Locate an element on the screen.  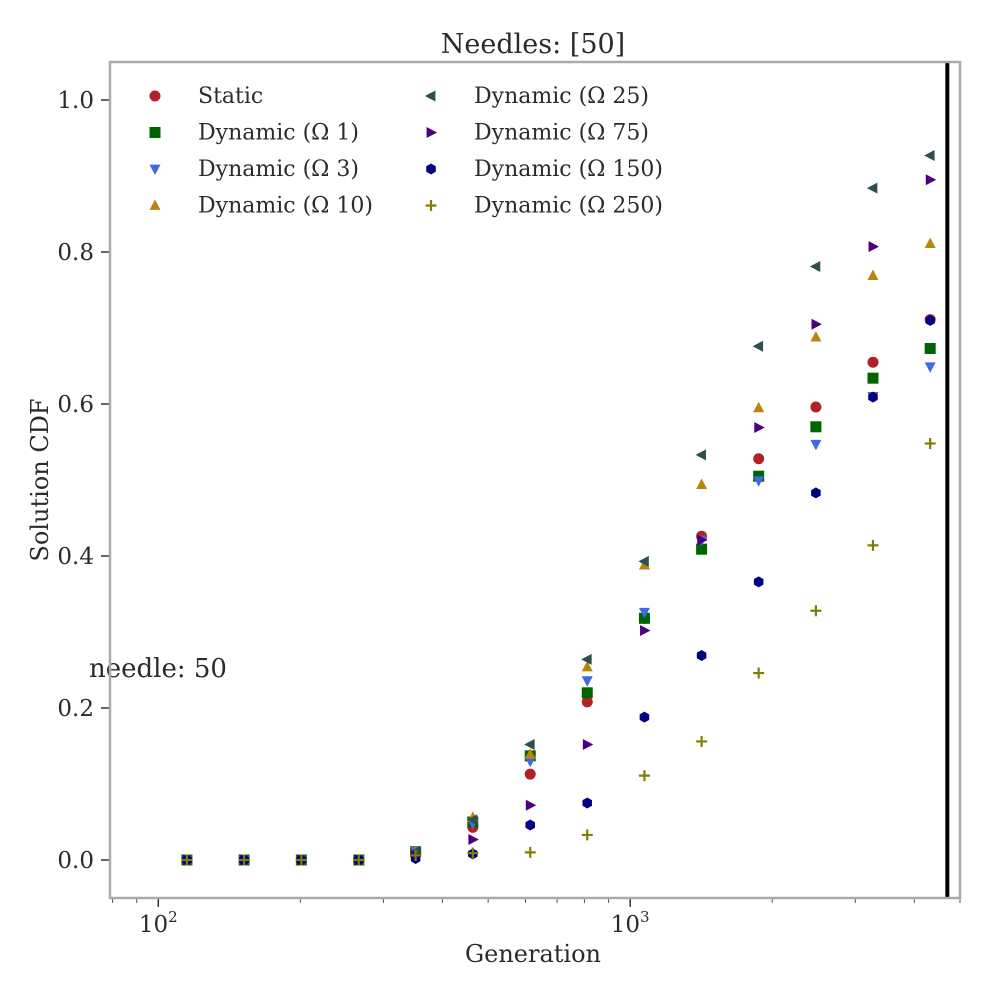
x-axis-label: Generation is located at coordinates (533, 954).